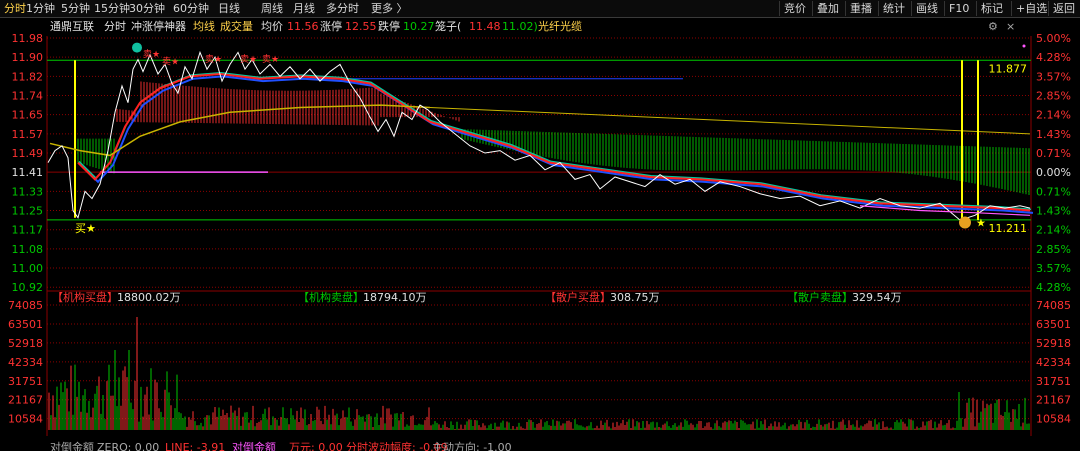 Image resolution: width=1080 pixels, height=451 pixels. I want to click on tool-4: 画线, so click(926, 8).